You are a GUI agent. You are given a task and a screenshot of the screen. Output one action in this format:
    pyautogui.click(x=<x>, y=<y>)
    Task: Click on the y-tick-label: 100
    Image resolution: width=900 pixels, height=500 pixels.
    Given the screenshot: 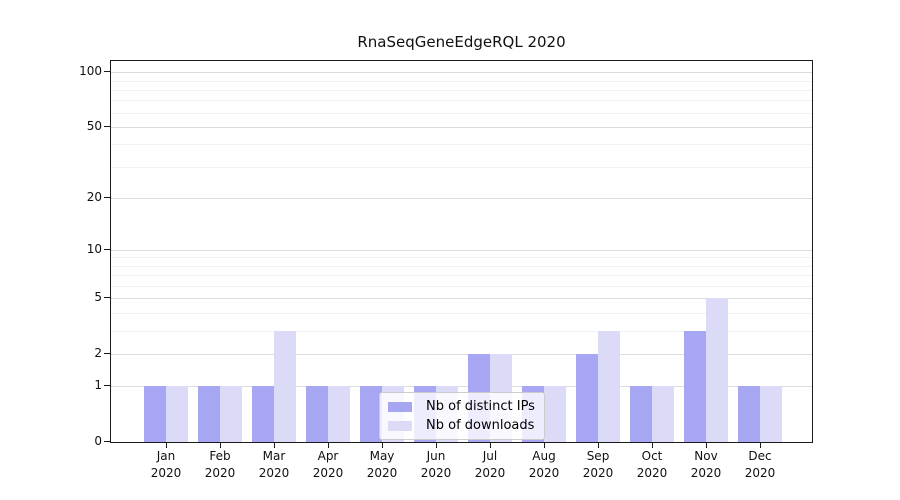 What is the action you would take?
    pyautogui.click(x=90, y=71)
    